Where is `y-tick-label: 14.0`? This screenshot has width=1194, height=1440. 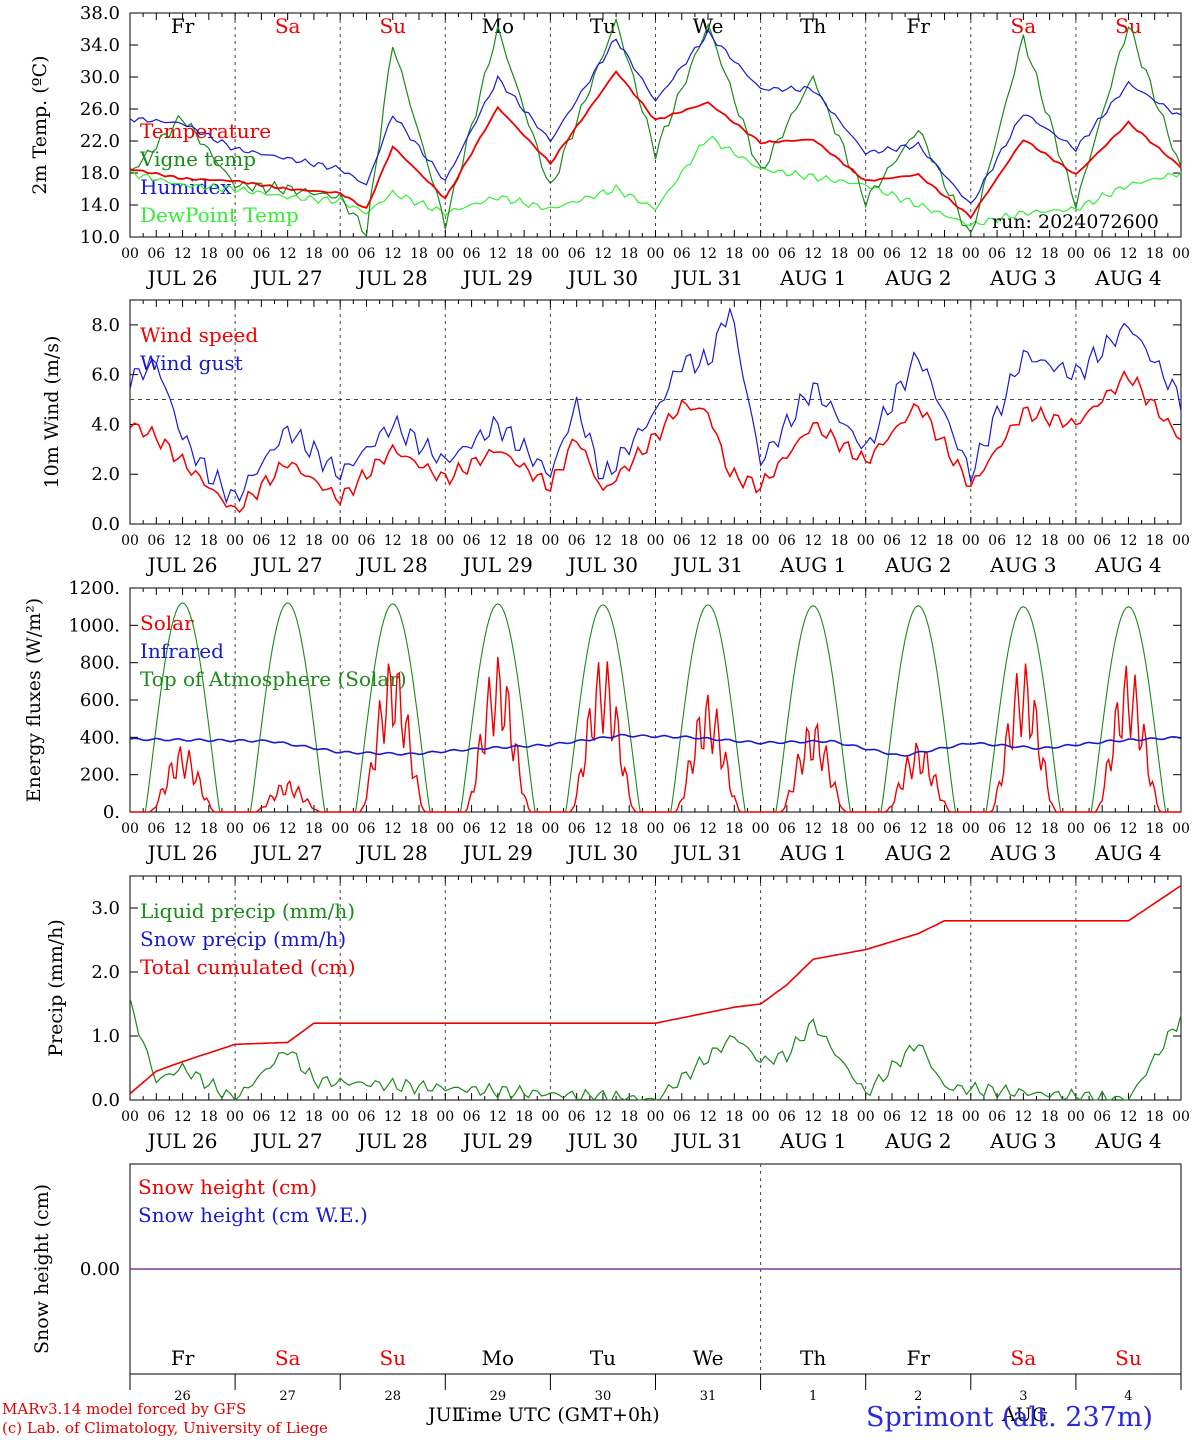
y-tick-label: 14.0 is located at coordinates (100, 205).